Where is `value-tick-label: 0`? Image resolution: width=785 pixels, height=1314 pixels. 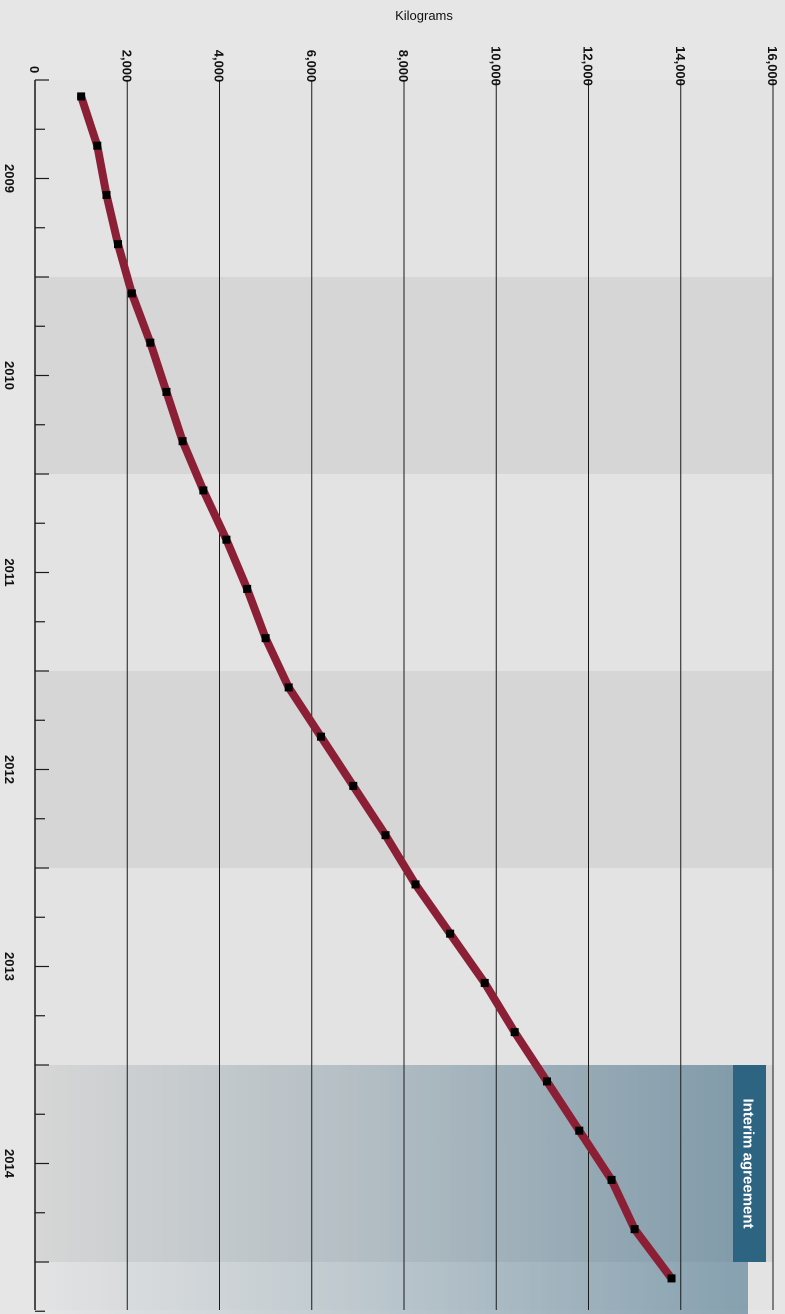
value-tick-label: 0 is located at coordinates (34, 69).